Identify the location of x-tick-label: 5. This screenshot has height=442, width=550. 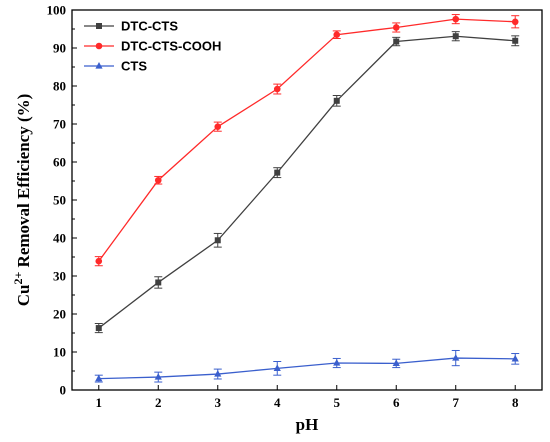
(336, 402).